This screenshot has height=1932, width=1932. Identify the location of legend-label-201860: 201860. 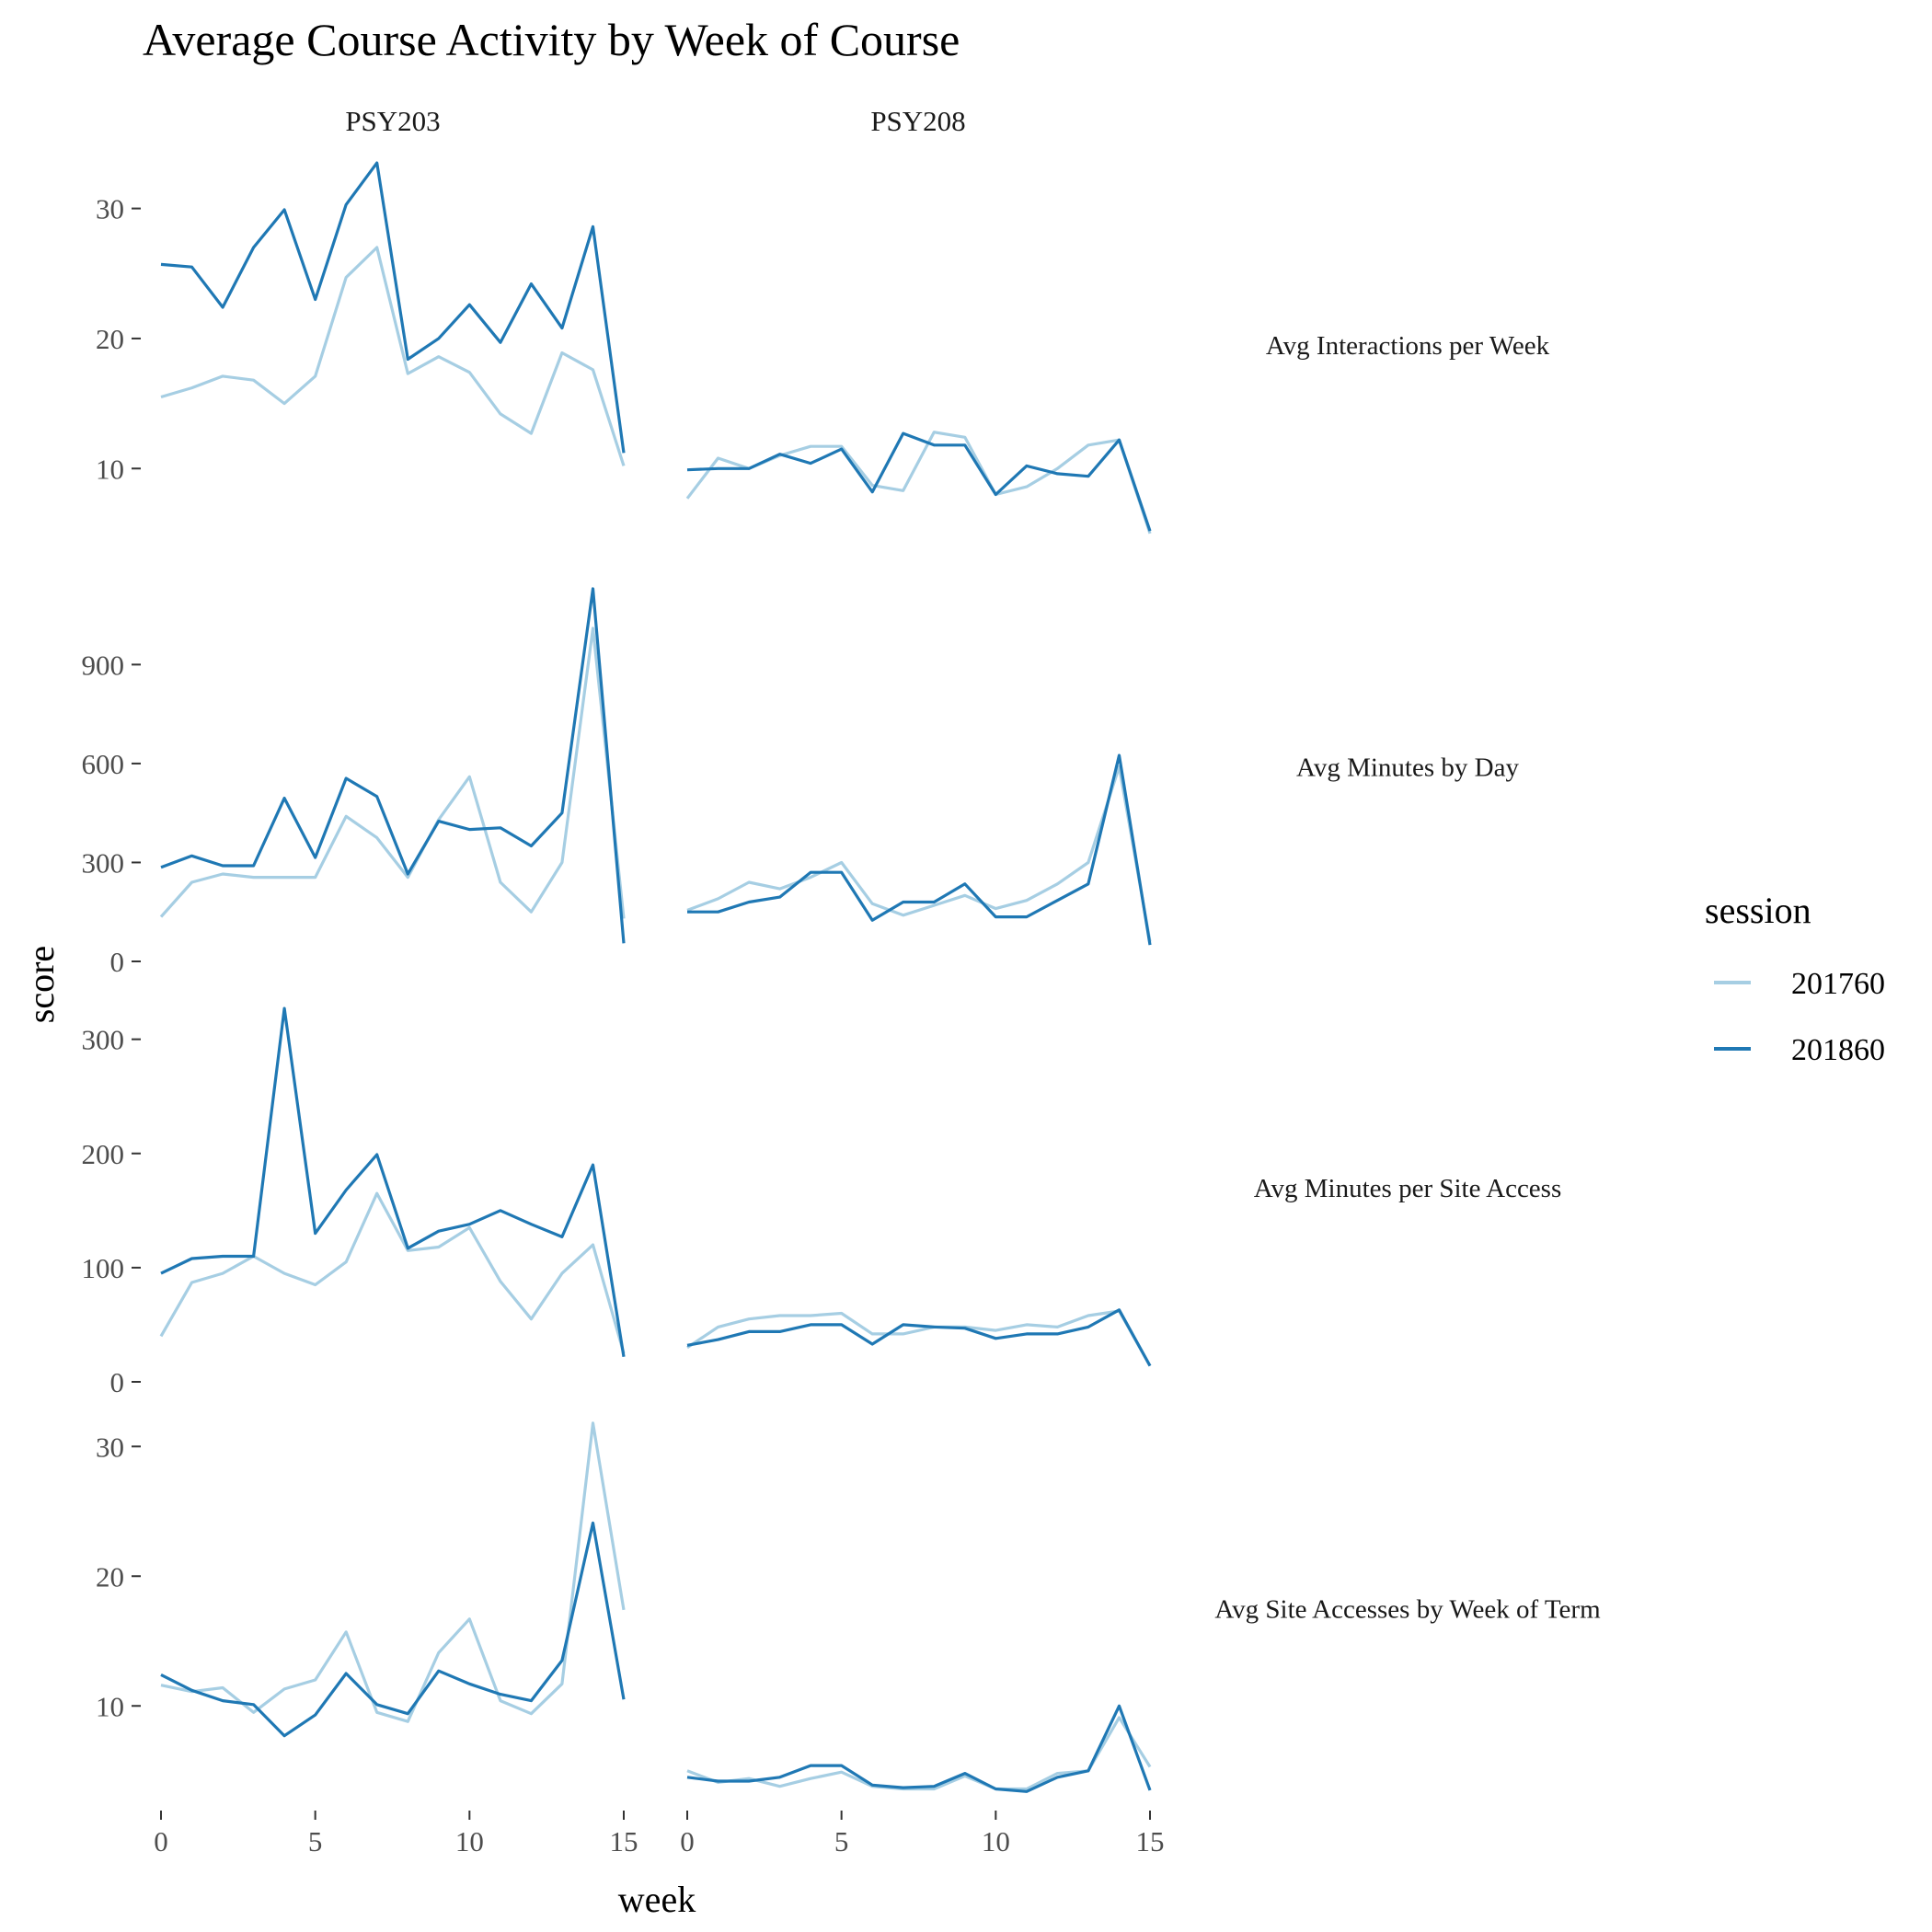
(1838, 1050).